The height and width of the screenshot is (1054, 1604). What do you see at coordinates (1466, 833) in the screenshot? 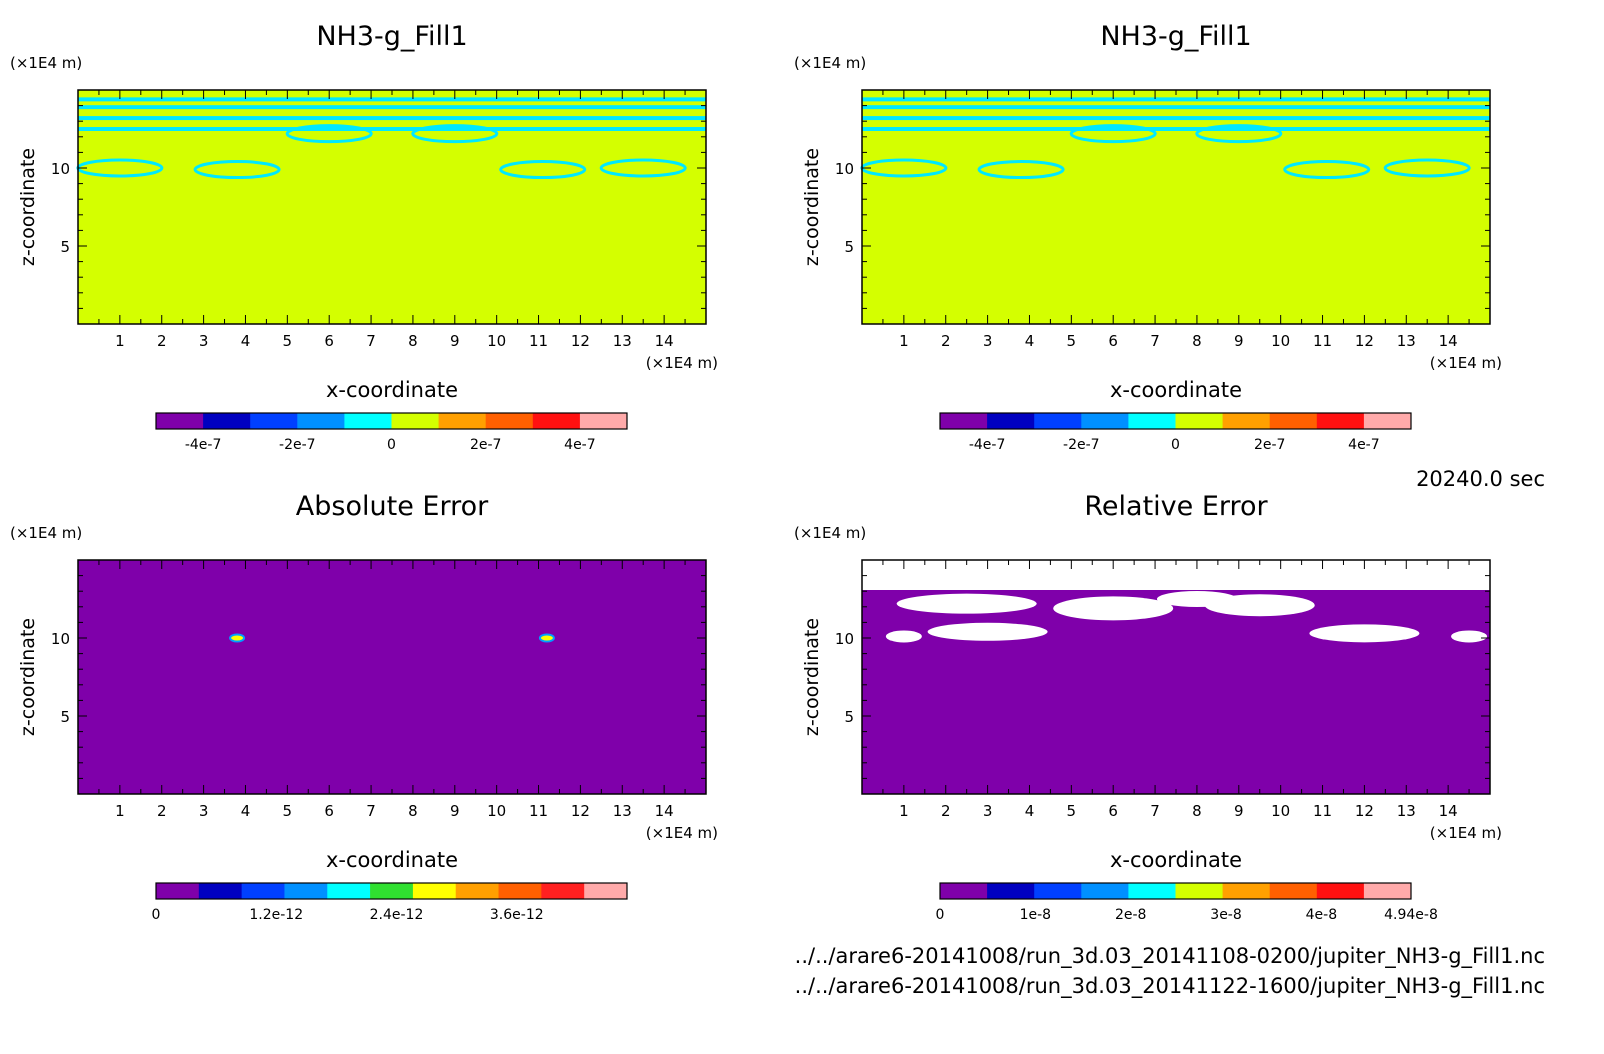
I see `x-unit-label-bottom-right: (×1E4 m)` at bounding box center [1466, 833].